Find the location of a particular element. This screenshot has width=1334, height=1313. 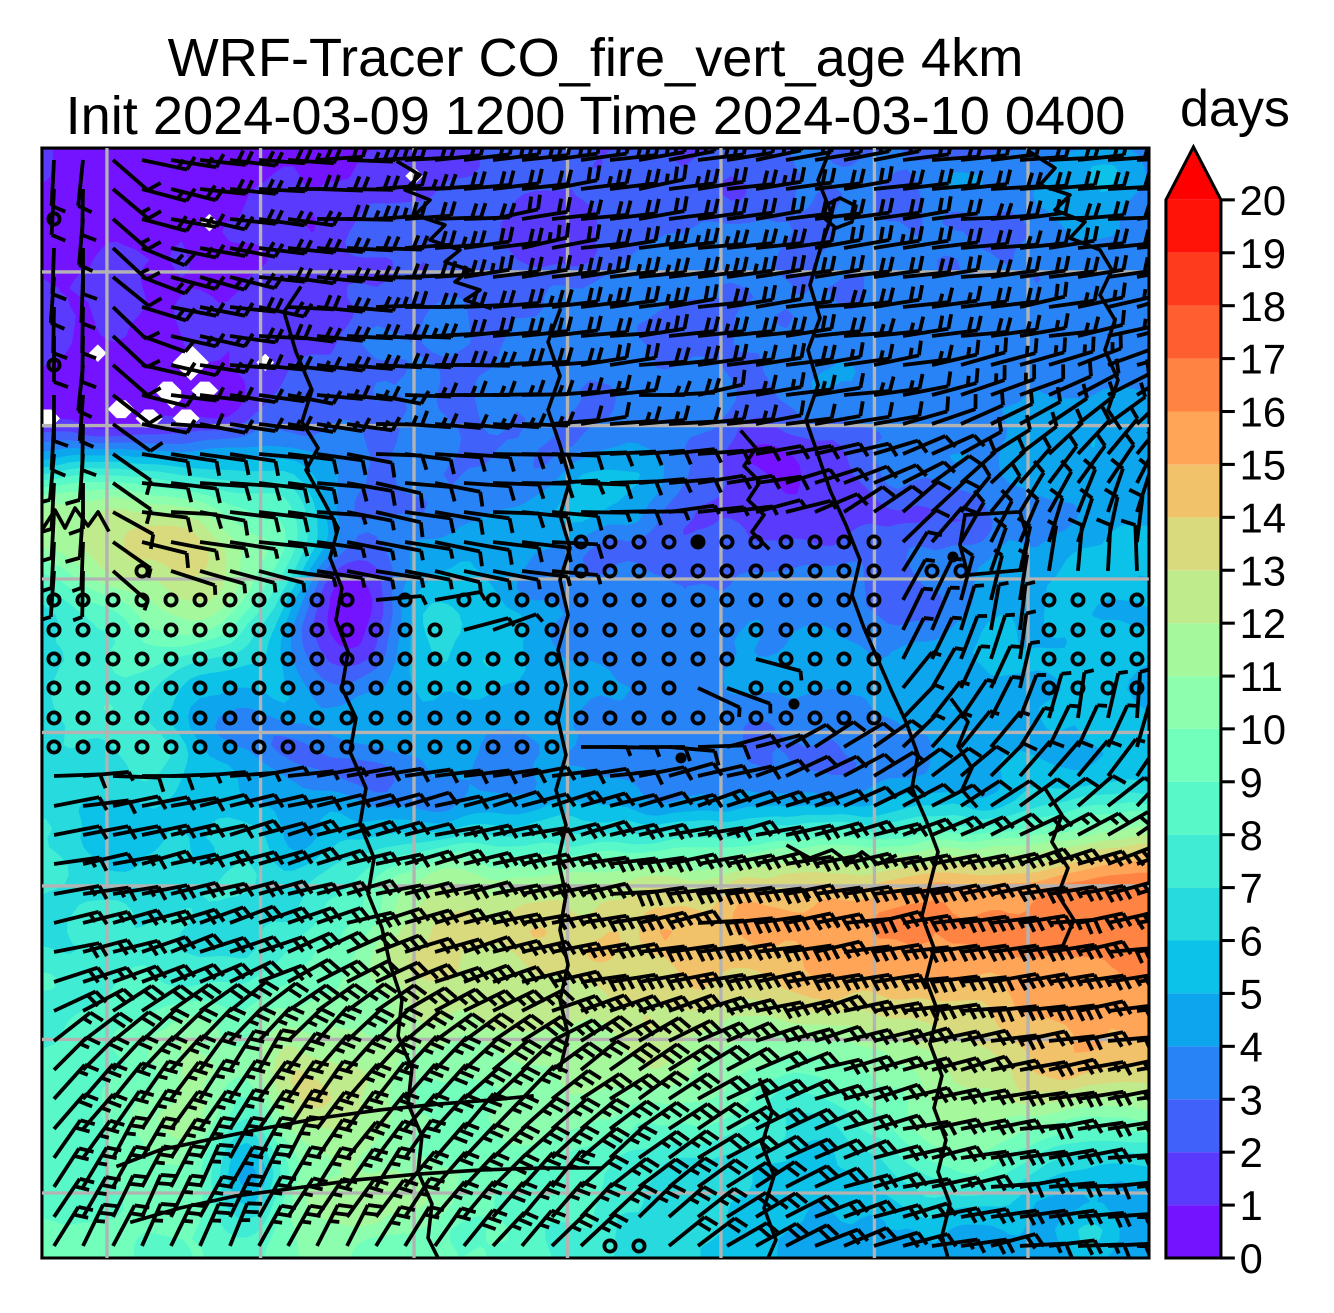

svg-text: 10 is located at coordinates (1263, 729).